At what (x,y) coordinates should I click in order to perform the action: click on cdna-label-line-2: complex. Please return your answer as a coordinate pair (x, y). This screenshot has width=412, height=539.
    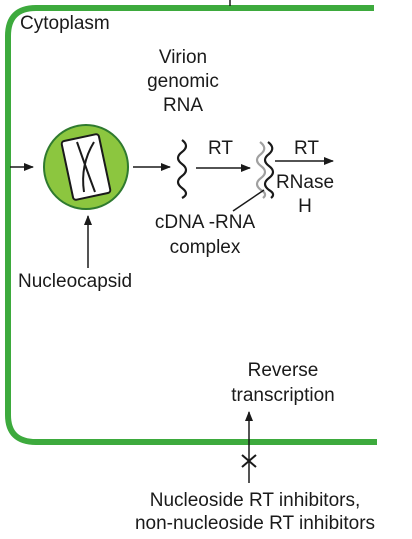
    Looking at the image, I should click on (205, 247).